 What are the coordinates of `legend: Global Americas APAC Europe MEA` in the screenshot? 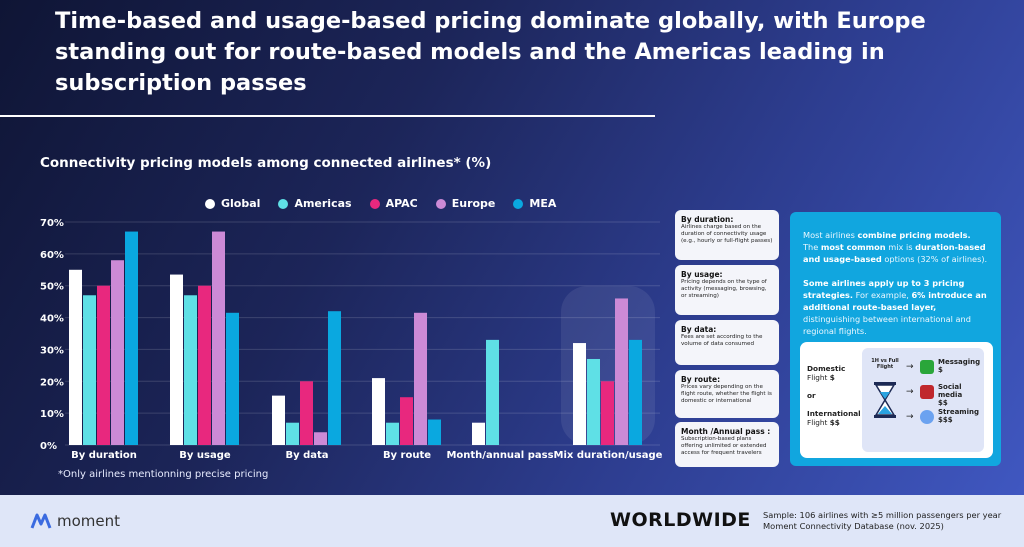 It's located at (380, 203).